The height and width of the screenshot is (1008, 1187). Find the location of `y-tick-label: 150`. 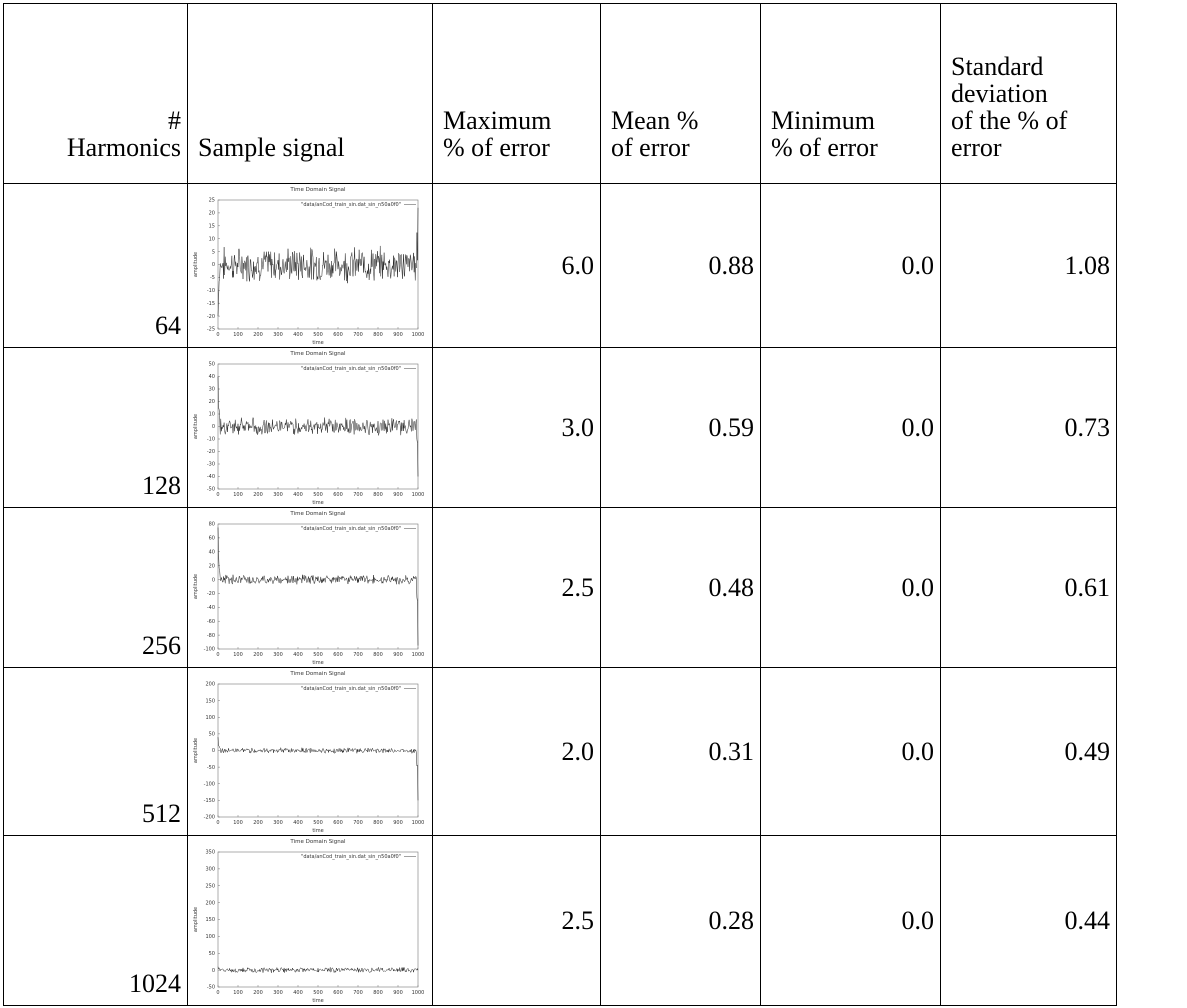

y-tick-label: 150 is located at coordinates (210, 701).